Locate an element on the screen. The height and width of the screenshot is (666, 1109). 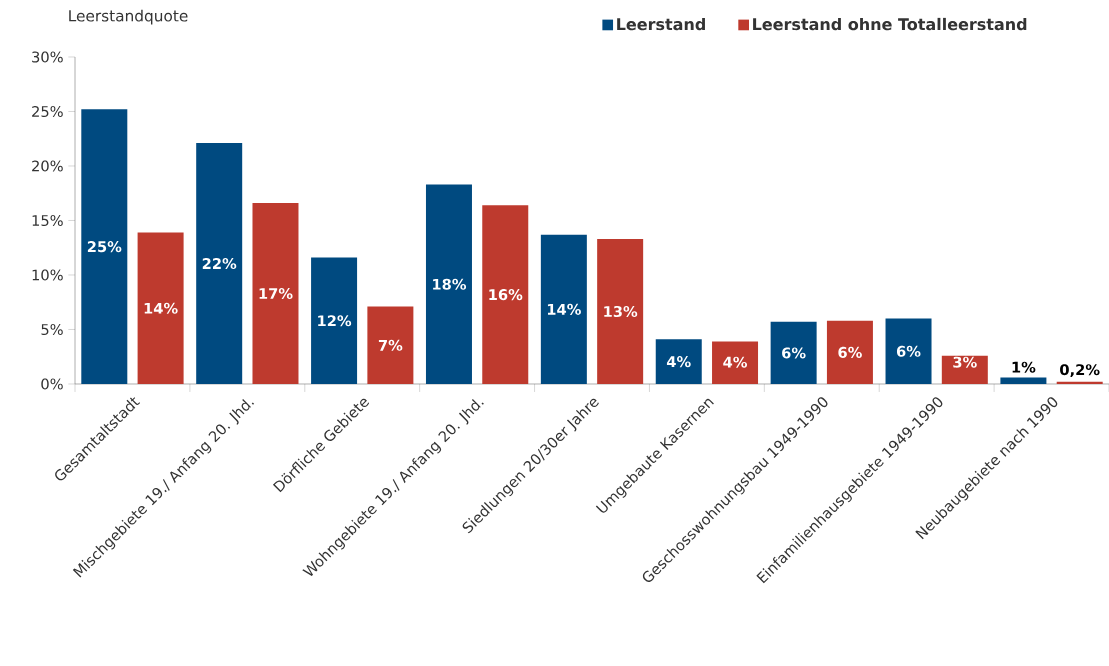
y-tick-label: 10% is located at coordinates (47, 275).